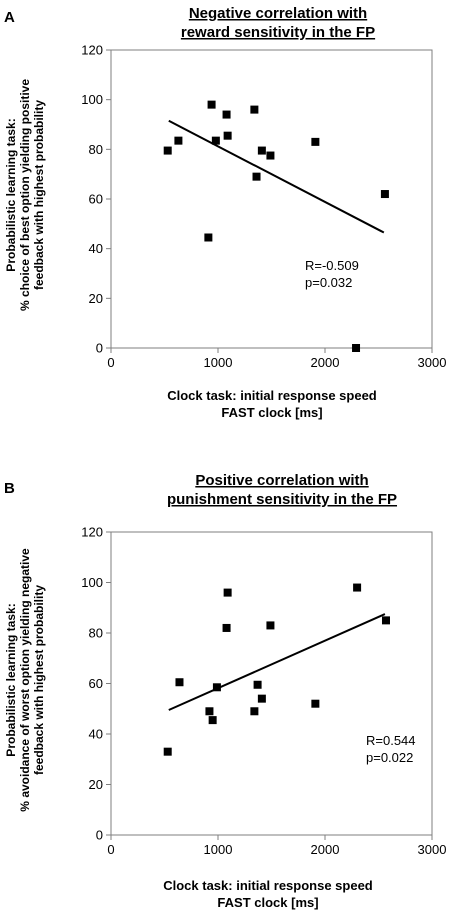 This screenshot has width=454, height=915. I want to click on chart-title-line-2: reward sensitivity in the FP, so click(278, 32).